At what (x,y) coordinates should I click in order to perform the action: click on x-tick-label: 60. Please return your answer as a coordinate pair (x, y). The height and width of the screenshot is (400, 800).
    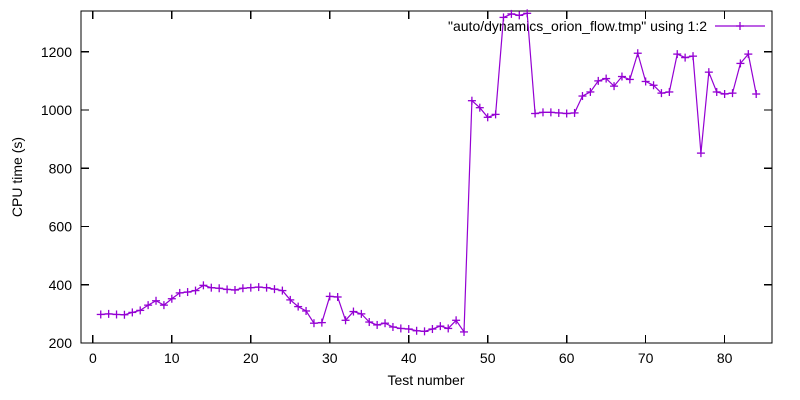
    Looking at the image, I should click on (567, 358).